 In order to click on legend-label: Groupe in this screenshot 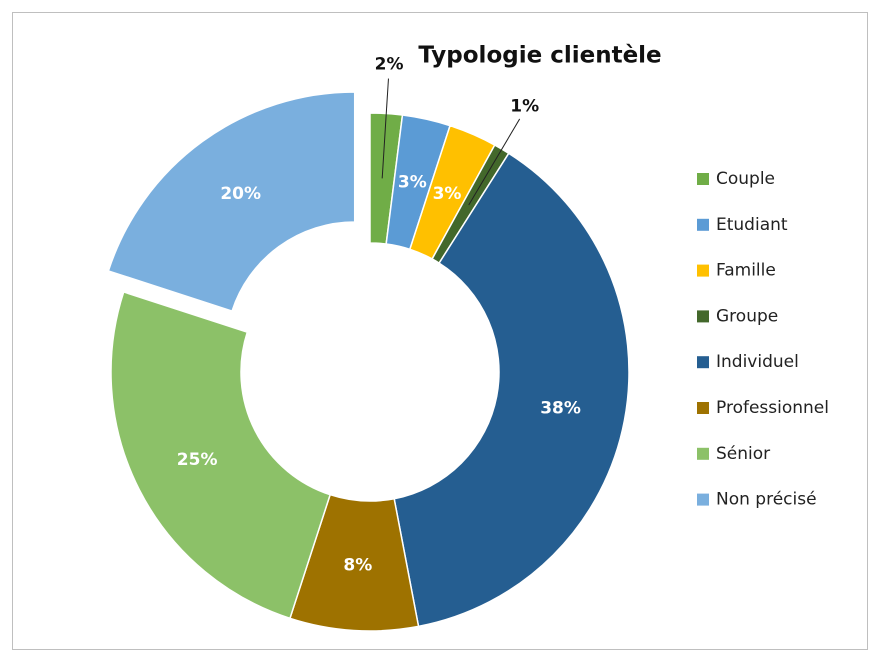, I will do `click(747, 316)`.